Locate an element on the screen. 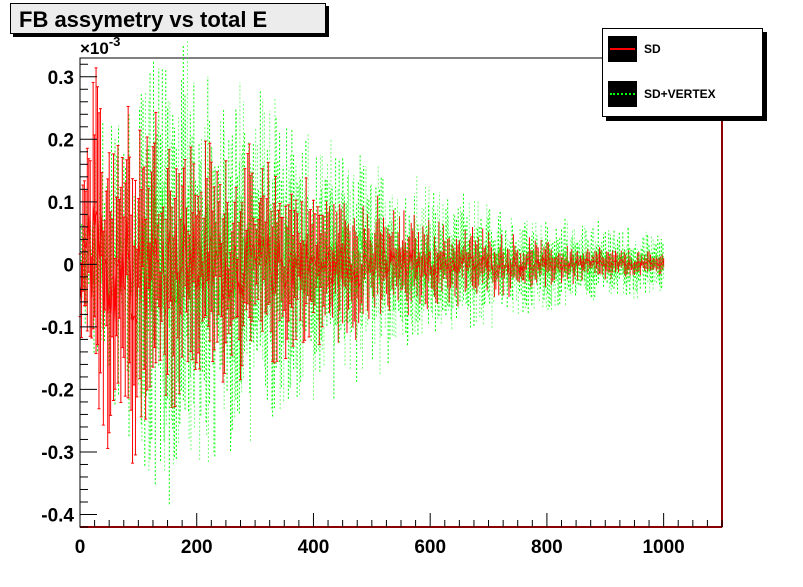 The image size is (803, 587). y-tick-label: -0.4 is located at coordinates (57, 515).